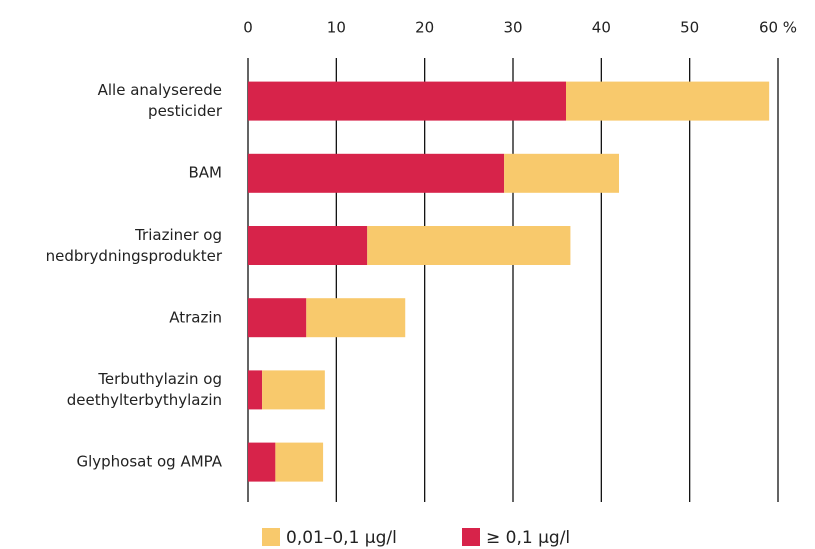  I want to click on x-tick-label: 20, so click(424, 28).